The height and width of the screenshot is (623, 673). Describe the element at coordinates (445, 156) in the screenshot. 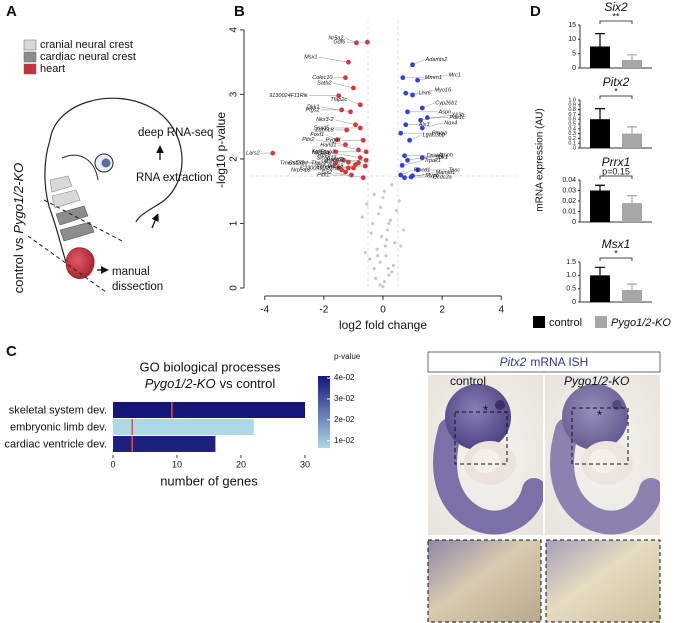

I see `point-label: Amph` at that location.